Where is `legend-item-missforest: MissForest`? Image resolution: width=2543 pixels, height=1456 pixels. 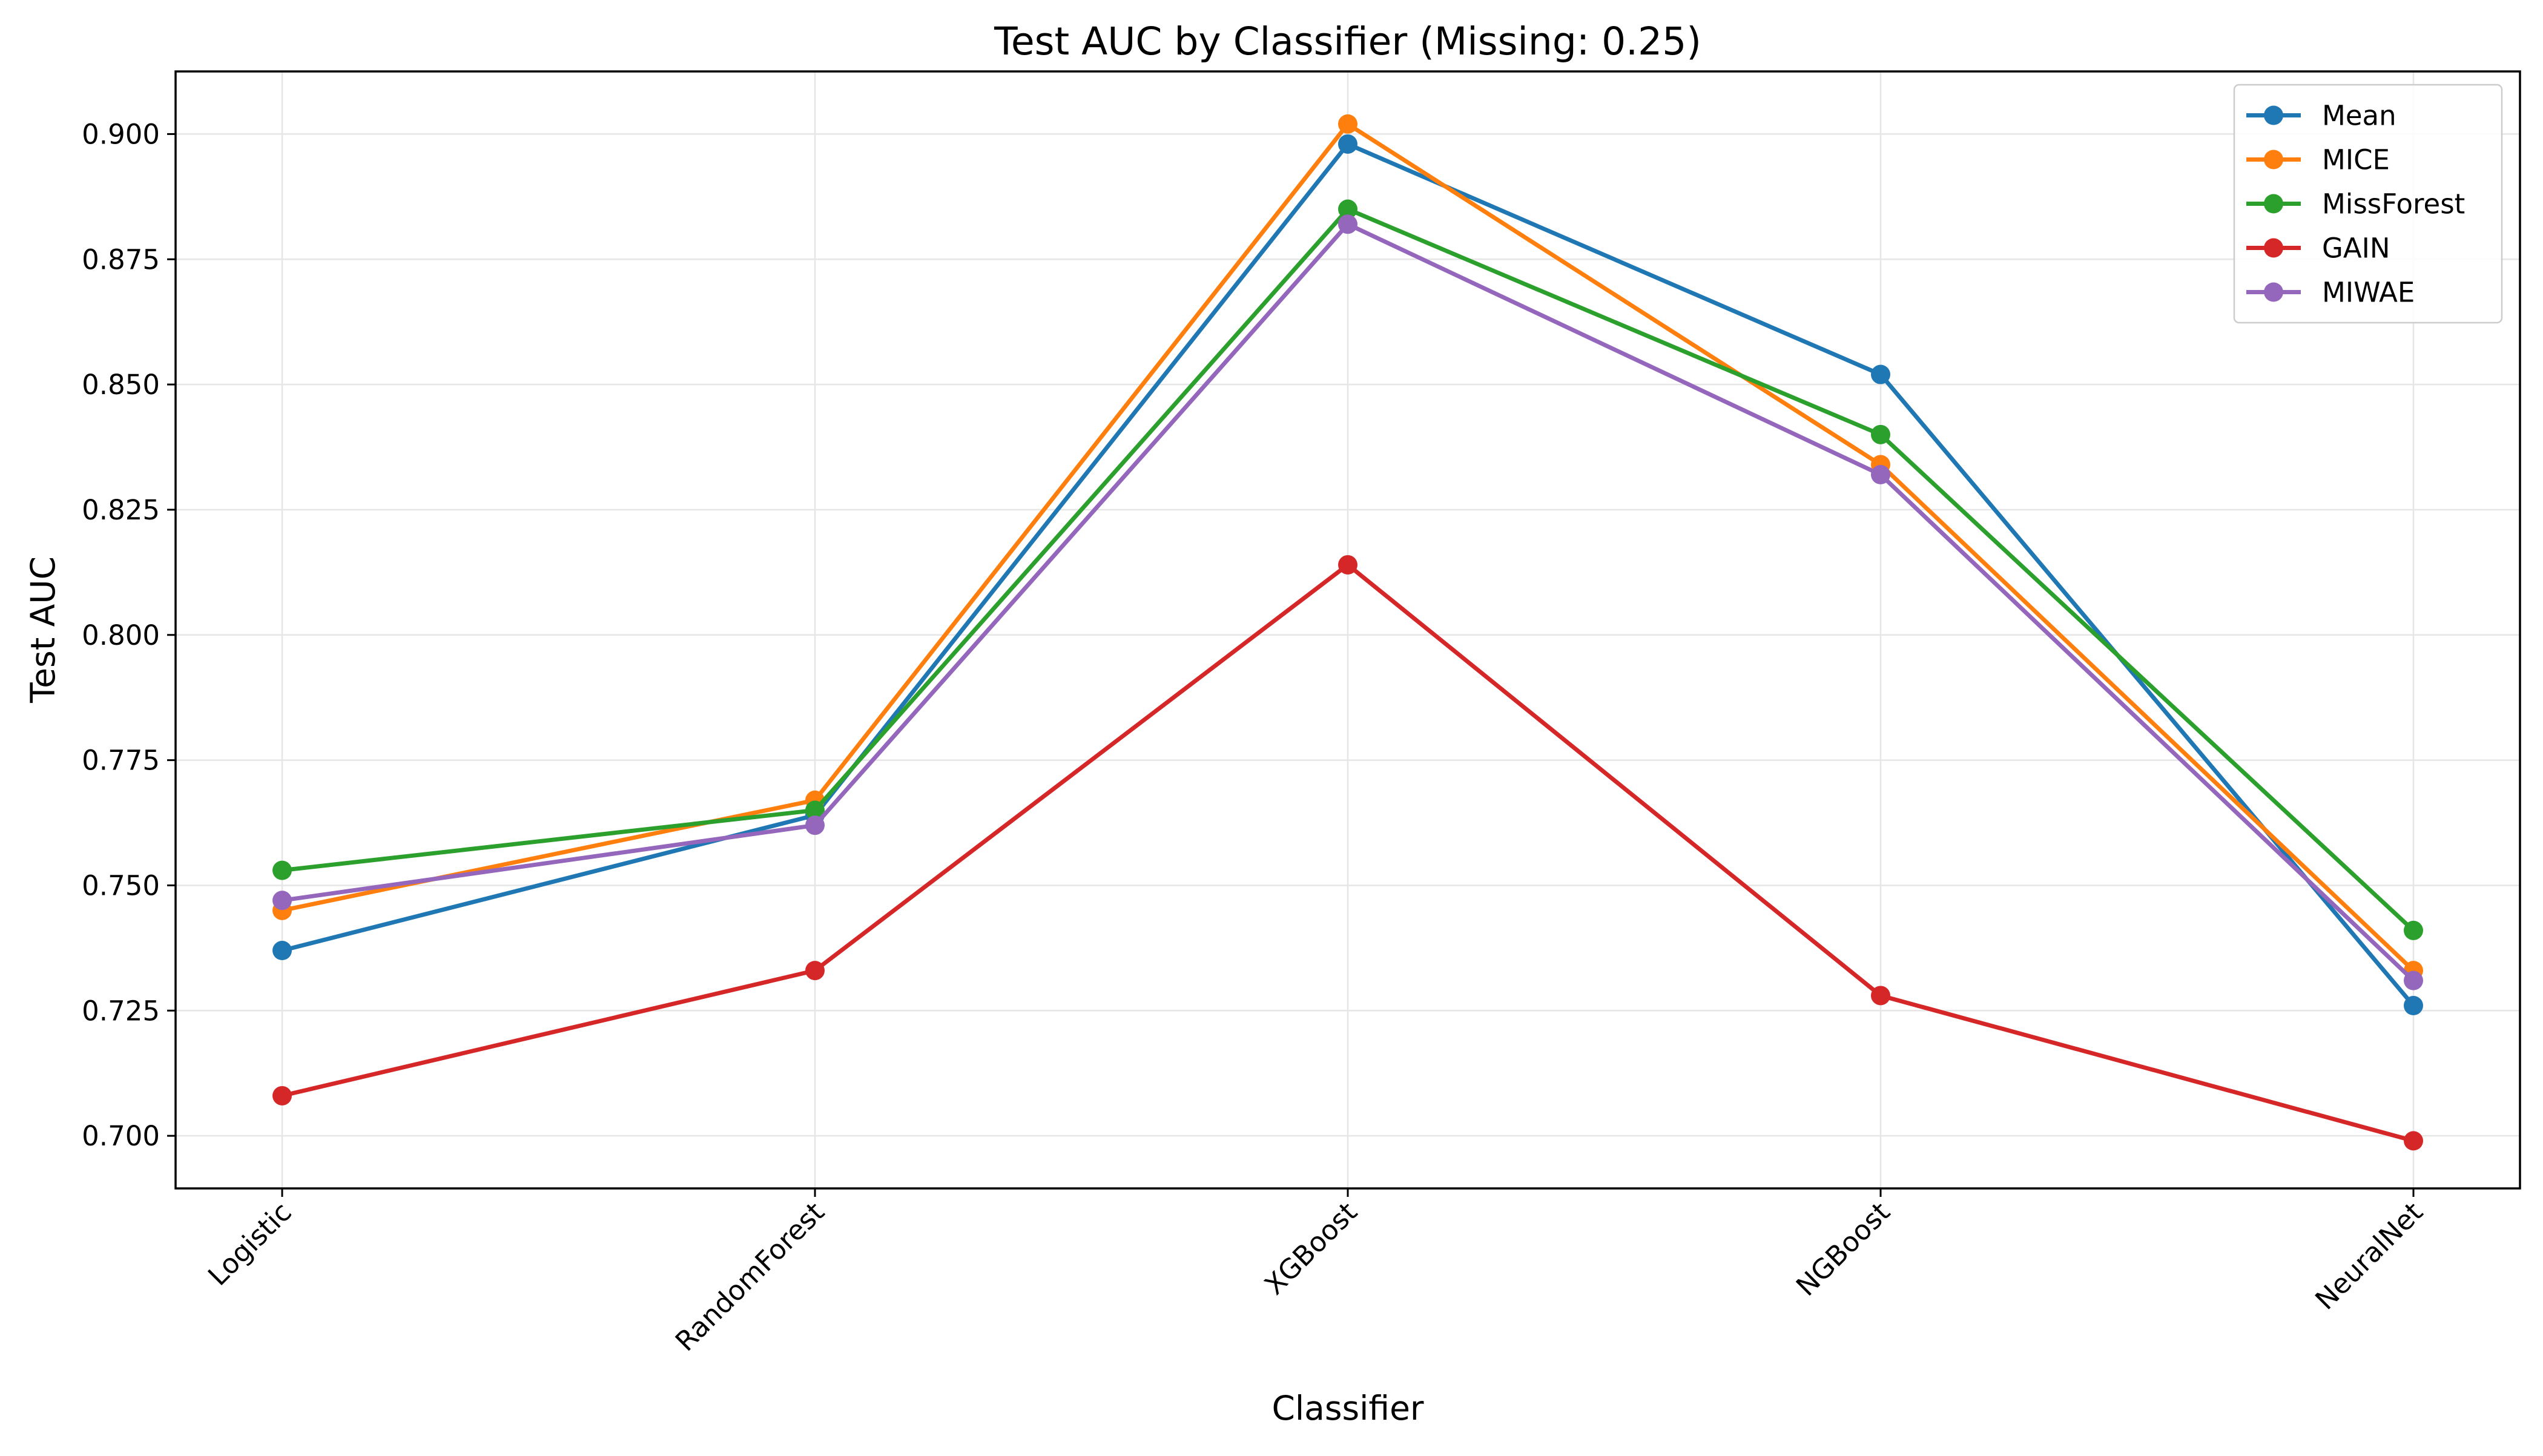
legend-item-missforest: MissForest is located at coordinates (2356, 204).